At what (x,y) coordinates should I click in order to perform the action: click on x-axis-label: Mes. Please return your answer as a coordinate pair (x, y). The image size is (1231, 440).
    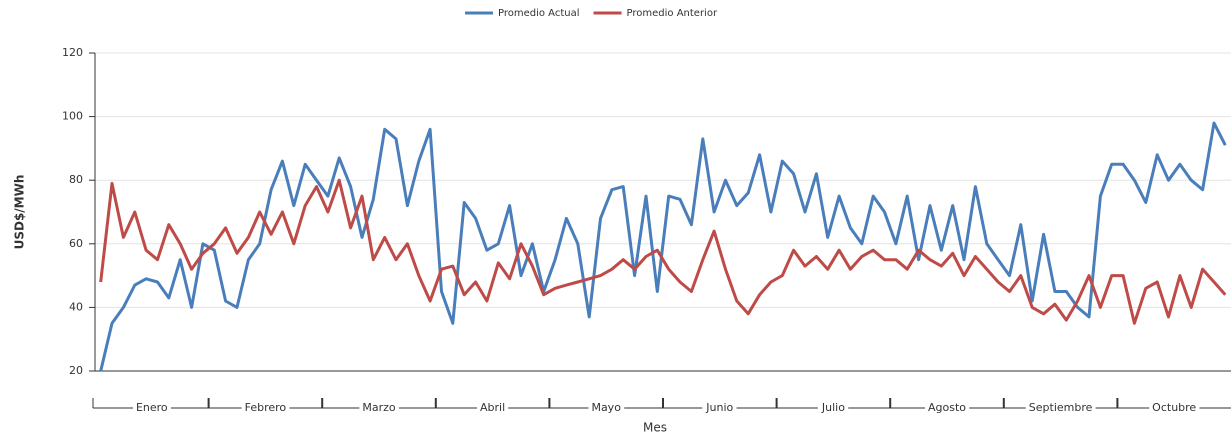
    Looking at the image, I should click on (655, 428).